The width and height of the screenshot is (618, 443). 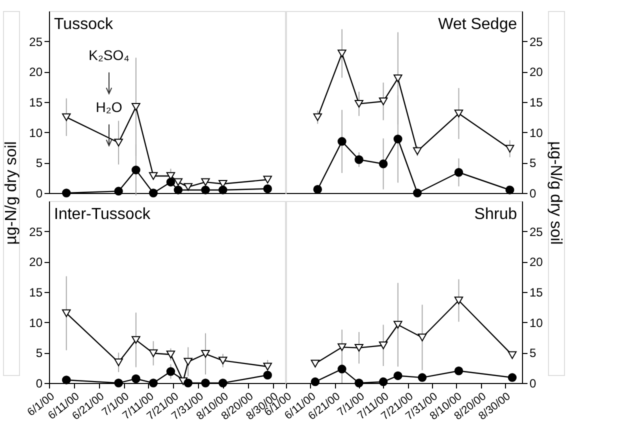 What do you see at coordinates (103, 214) in the screenshot?
I see `chart-title: Inter-Tussock` at bounding box center [103, 214].